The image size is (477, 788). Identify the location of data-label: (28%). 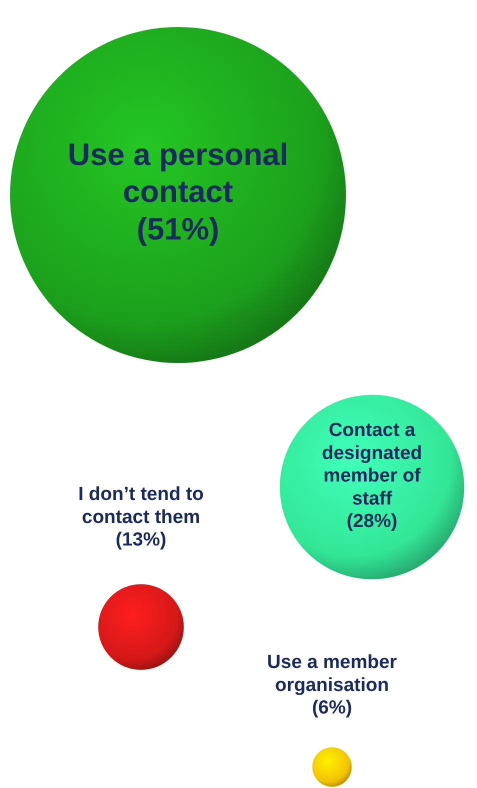
(372, 521).